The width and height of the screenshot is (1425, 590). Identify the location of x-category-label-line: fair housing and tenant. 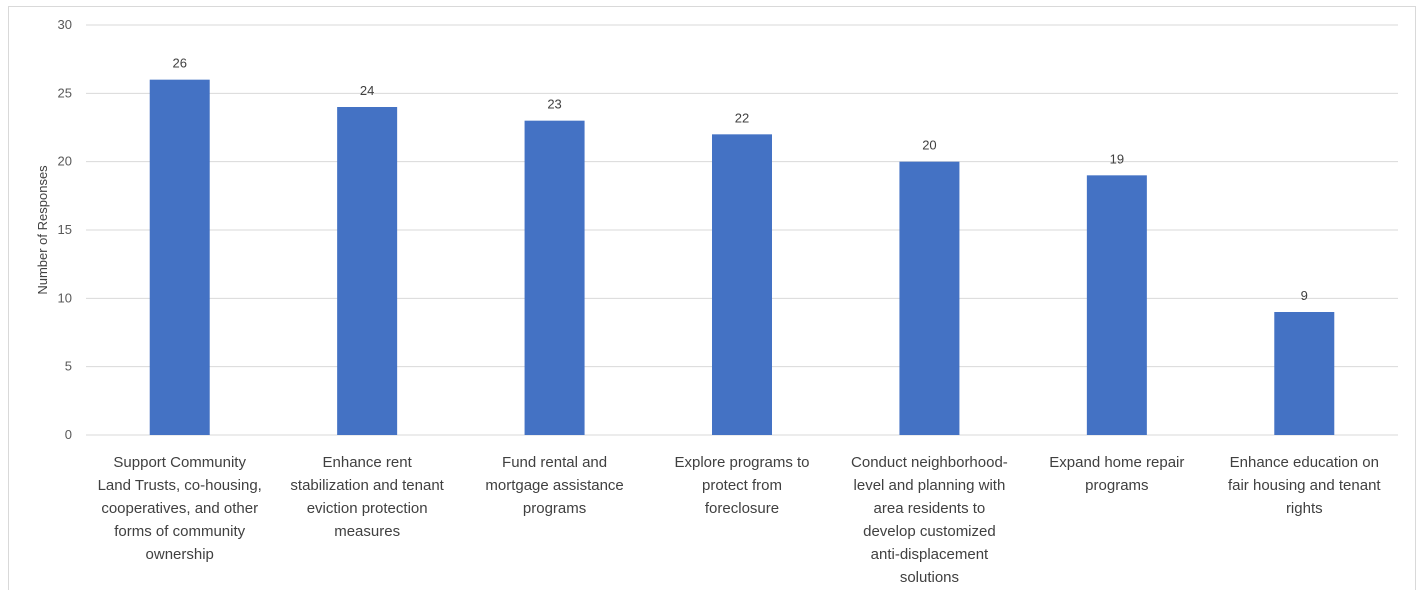
(1304, 485).